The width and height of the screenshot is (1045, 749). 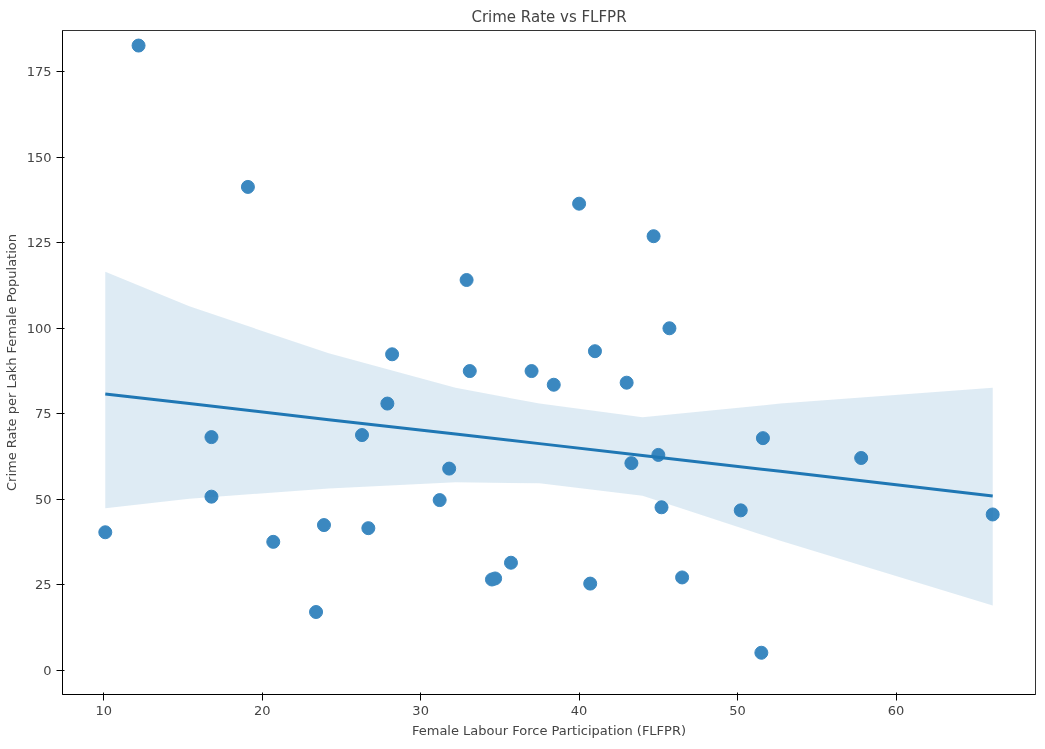 I want to click on y-tick-label: 125, so click(x=39, y=243).